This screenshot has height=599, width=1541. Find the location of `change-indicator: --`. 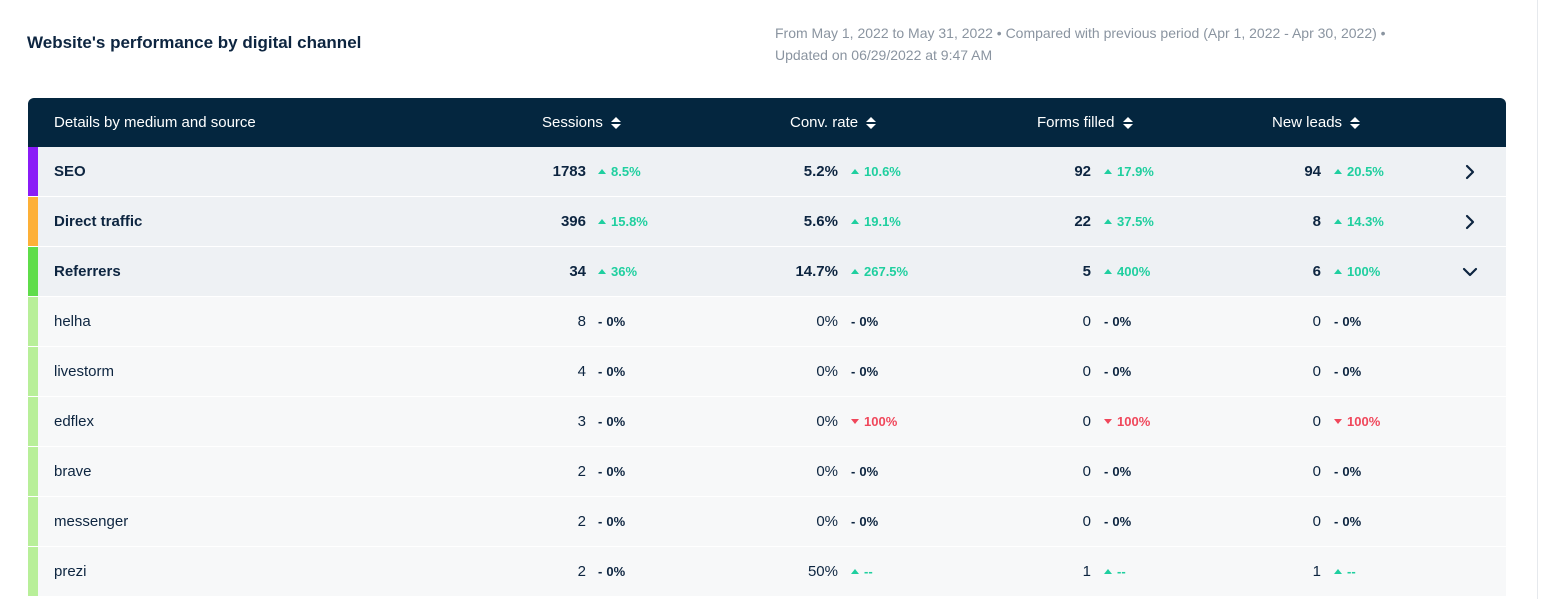

change-indicator: -- is located at coordinates (862, 571).